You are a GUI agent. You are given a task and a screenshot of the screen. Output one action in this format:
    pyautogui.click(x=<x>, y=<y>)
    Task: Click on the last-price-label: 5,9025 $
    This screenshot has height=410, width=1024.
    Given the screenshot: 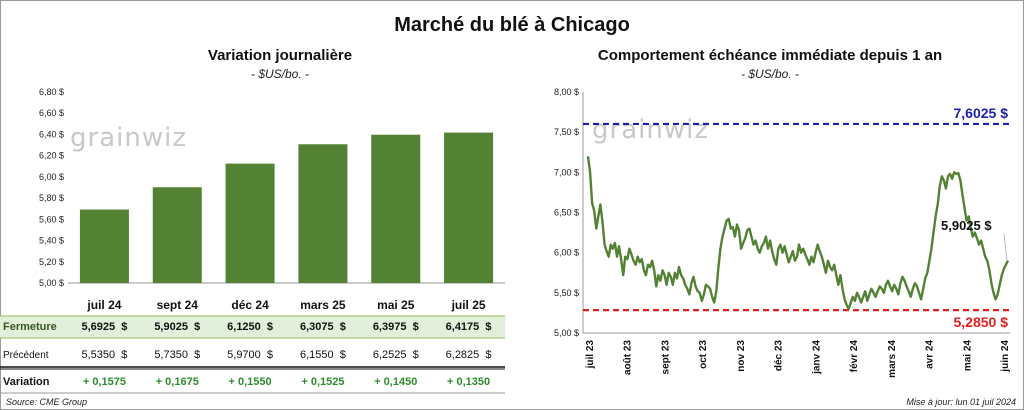 What is the action you would take?
    pyautogui.click(x=966, y=225)
    